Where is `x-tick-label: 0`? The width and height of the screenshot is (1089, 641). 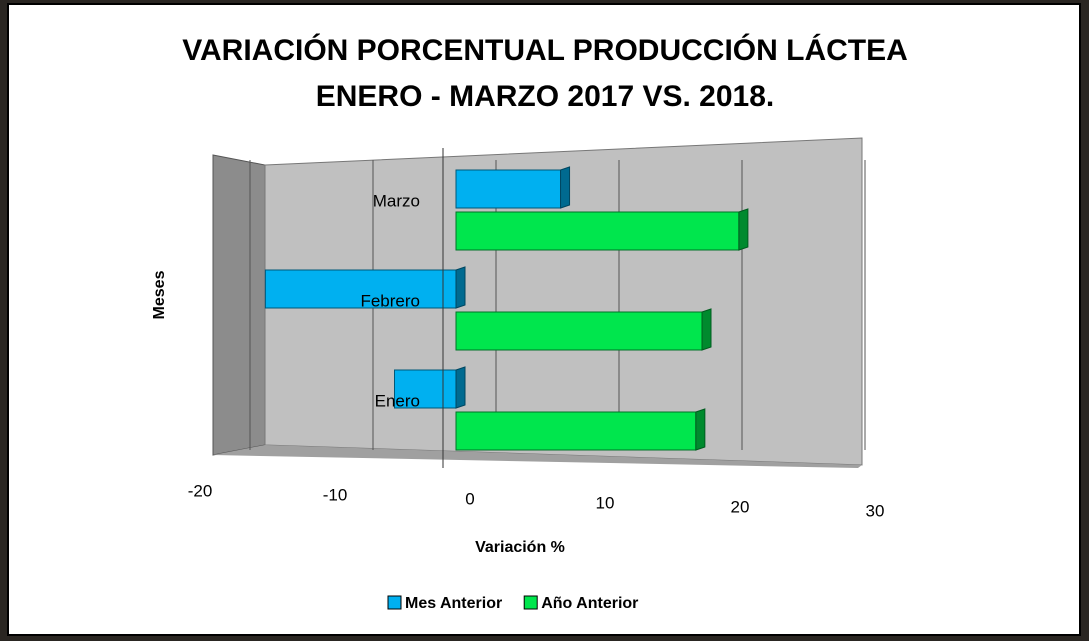 x-tick-label: 0 is located at coordinates (469, 498).